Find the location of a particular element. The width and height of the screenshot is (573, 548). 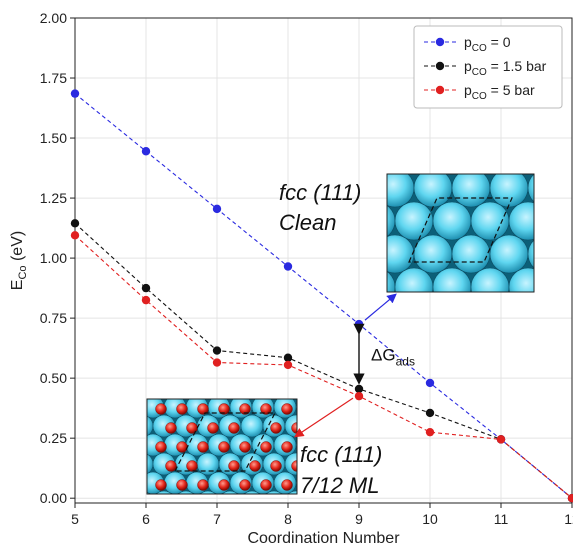

delta-g-label: ΔGads is located at coordinates (393, 357).